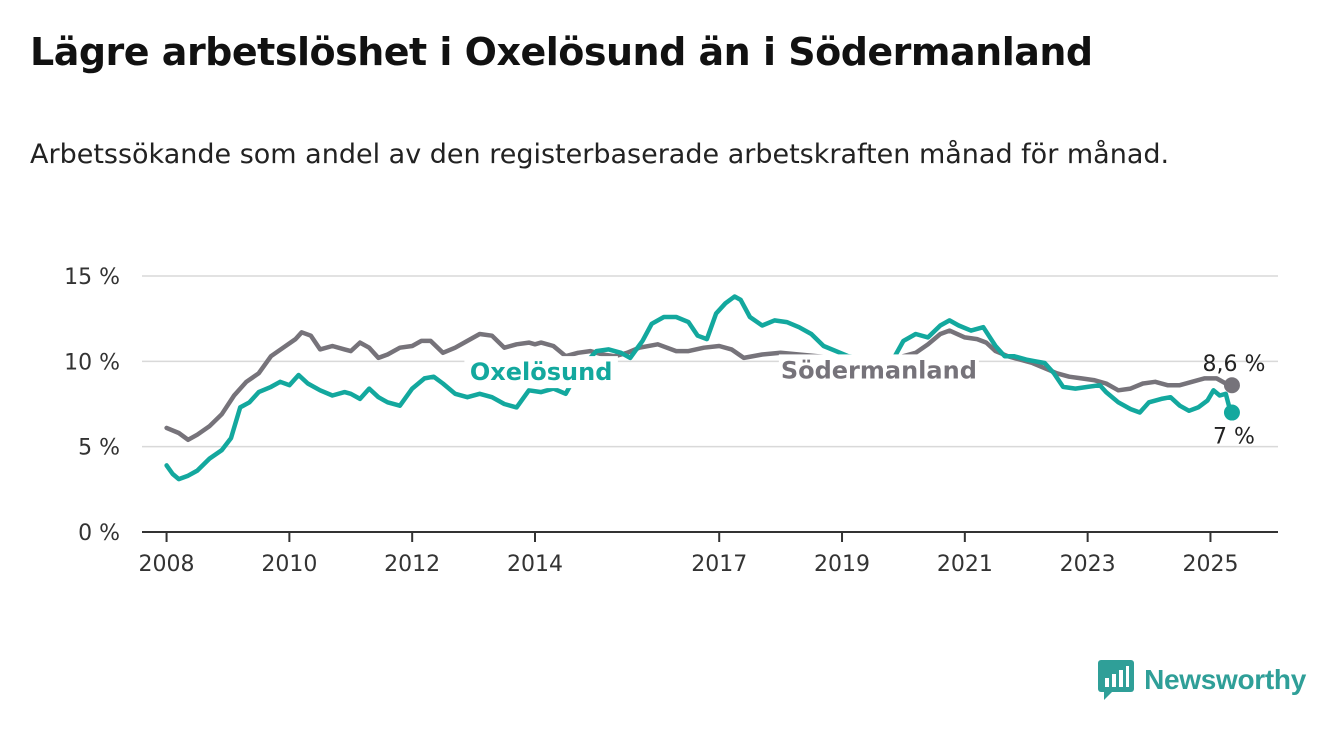  What do you see at coordinates (1234, 437) in the screenshot?
I see `series-end-label: 7 %` at bounding box center [1234, 437].